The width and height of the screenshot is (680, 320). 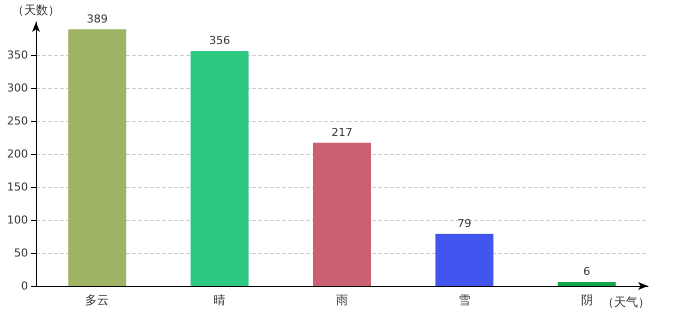 What do you see at coordinates (586, 271) in the screenshot?
I see `data-label: 6` at bounding box center [586, 271].